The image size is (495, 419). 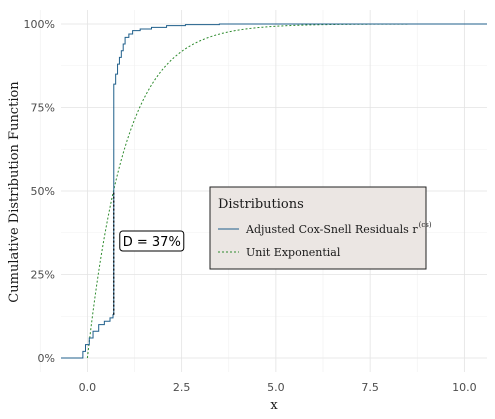 I want to click on legend-label-exponential: Unit Exponential, so click(x=293, y=252).